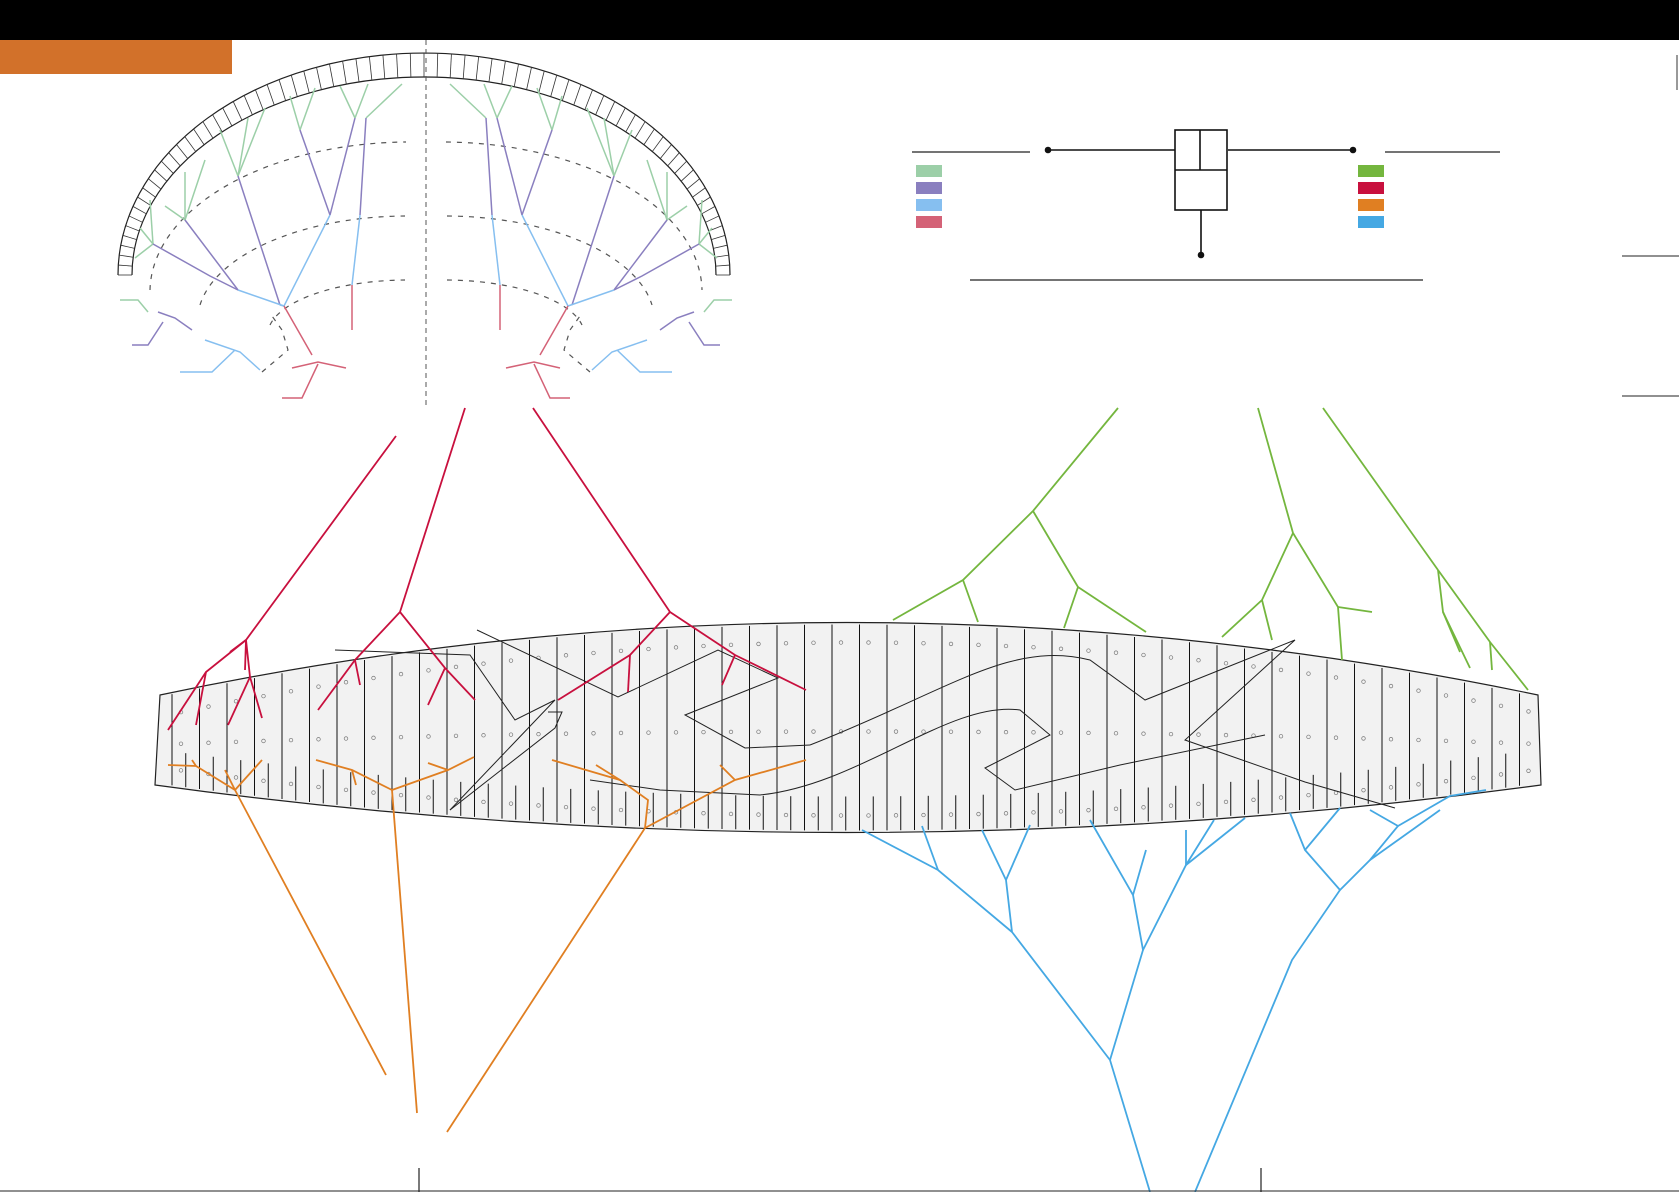 This screenshot has width=1679, height=1192. I want to click on front-view-canopy-outer, so click(424, 164).